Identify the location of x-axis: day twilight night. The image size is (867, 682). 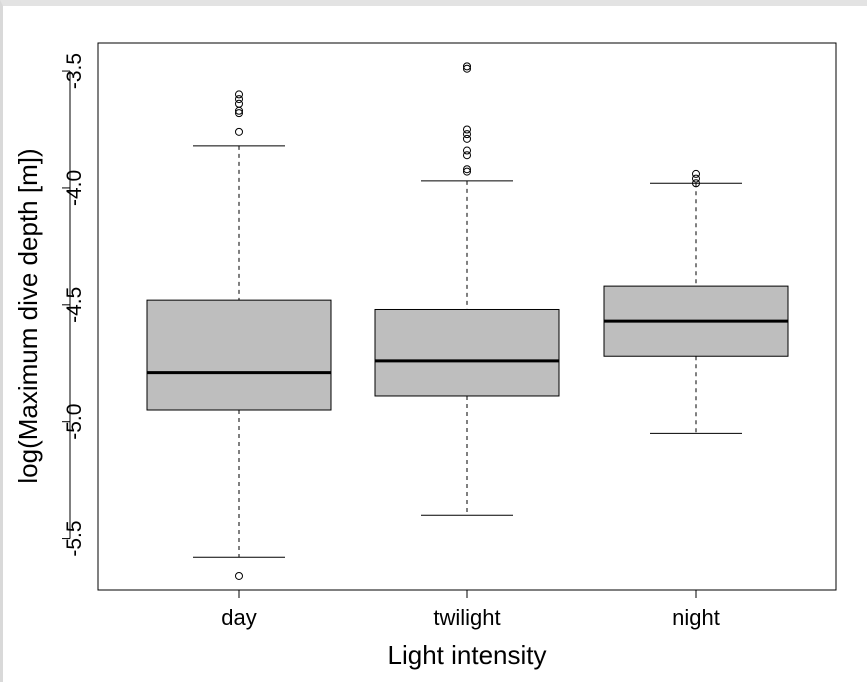
(470, 609).